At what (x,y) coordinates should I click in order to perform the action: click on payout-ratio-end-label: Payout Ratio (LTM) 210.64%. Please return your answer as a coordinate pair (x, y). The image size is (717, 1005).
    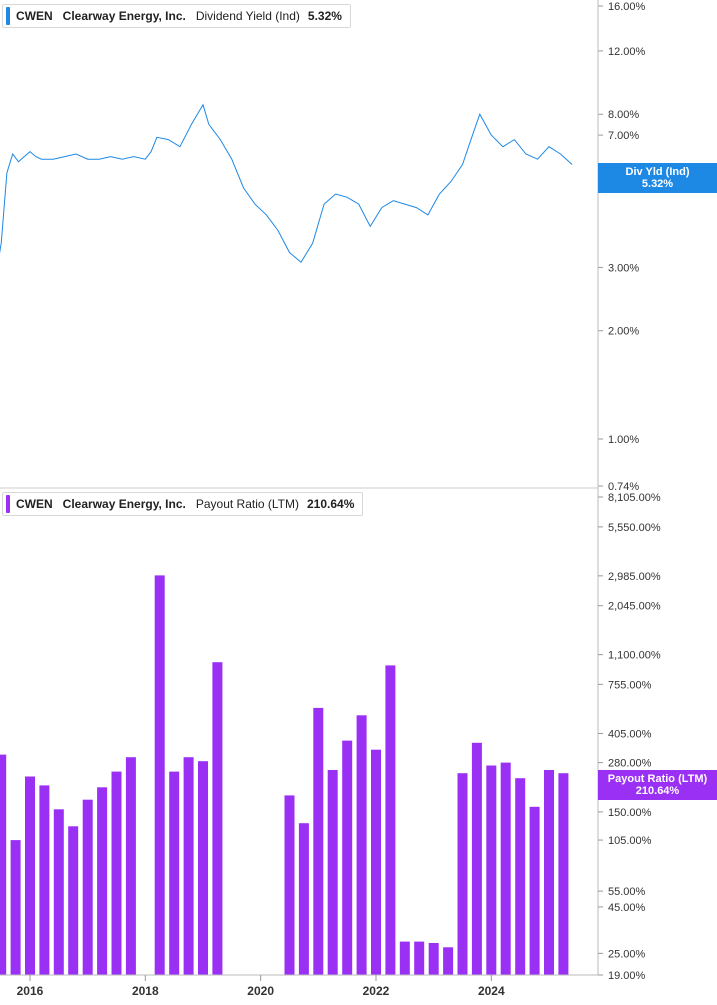
    Looking at the image, I should click on (657, 785).